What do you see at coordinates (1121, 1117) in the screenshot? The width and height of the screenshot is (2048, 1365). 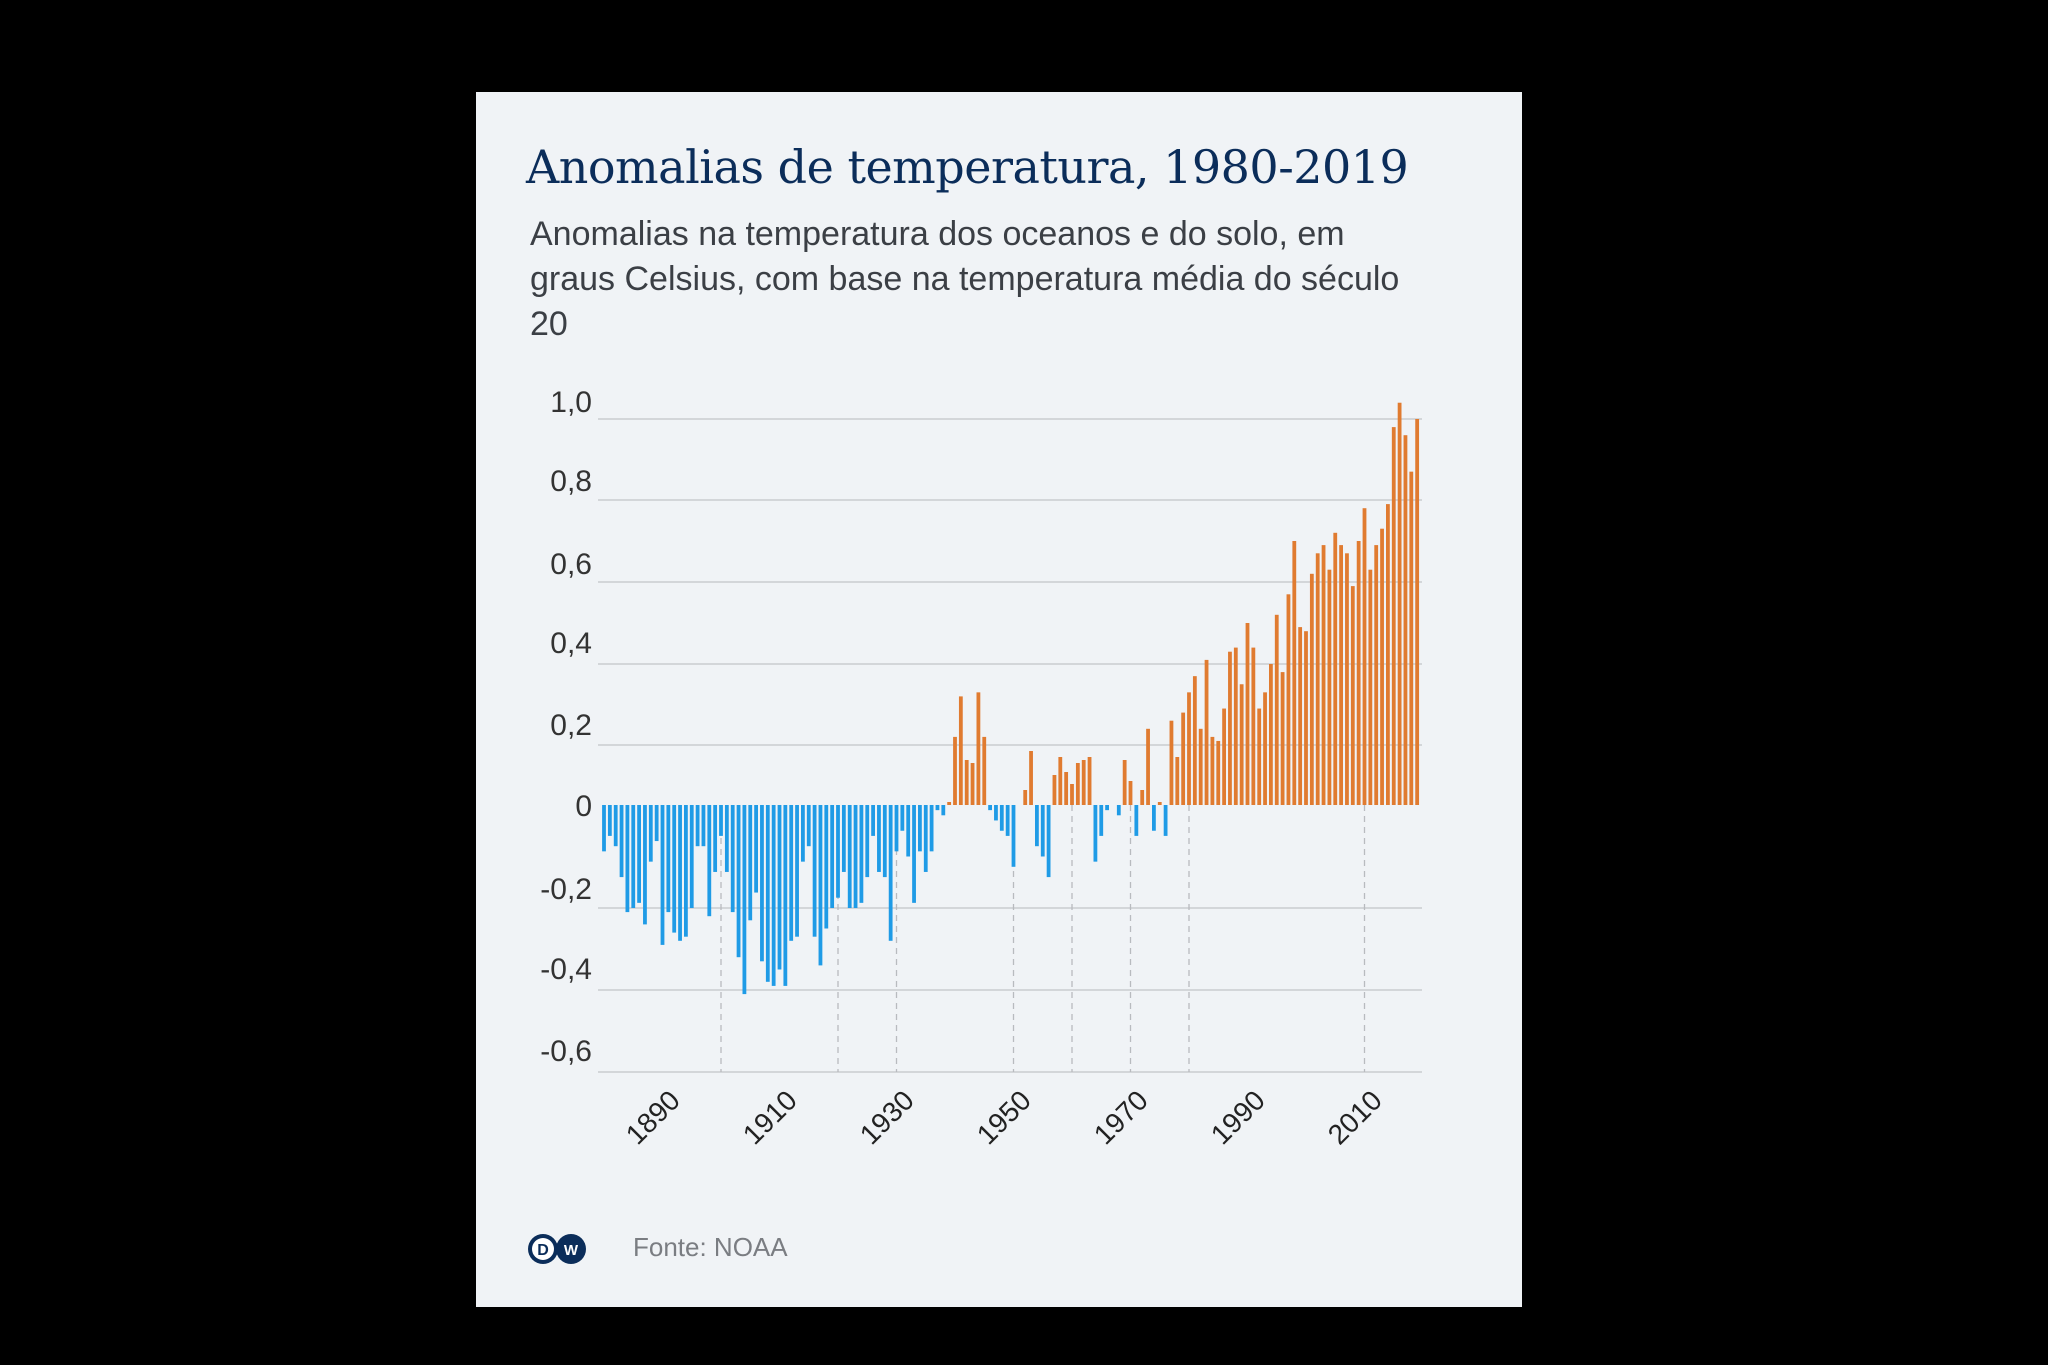 I see `x-tick-label: 1970` at bounding box center [1121, 1117].